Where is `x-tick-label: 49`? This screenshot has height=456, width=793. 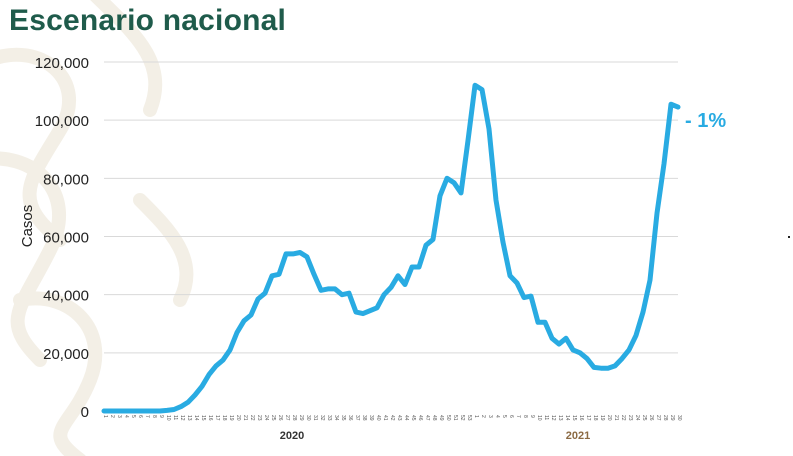 x-tick-label: 49 is located at coordinates (441, 418).